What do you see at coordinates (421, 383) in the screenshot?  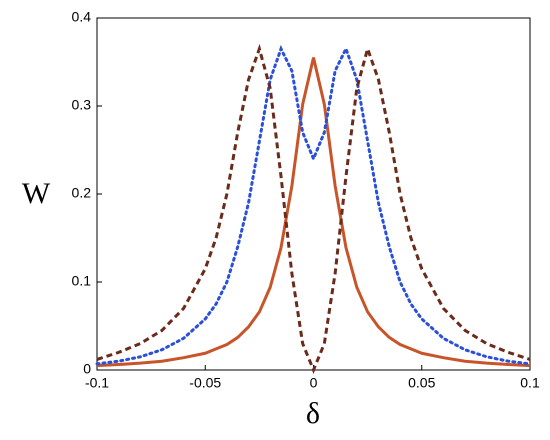 I see `x-tick-label: 0.05` at bounding box center [421, 383].